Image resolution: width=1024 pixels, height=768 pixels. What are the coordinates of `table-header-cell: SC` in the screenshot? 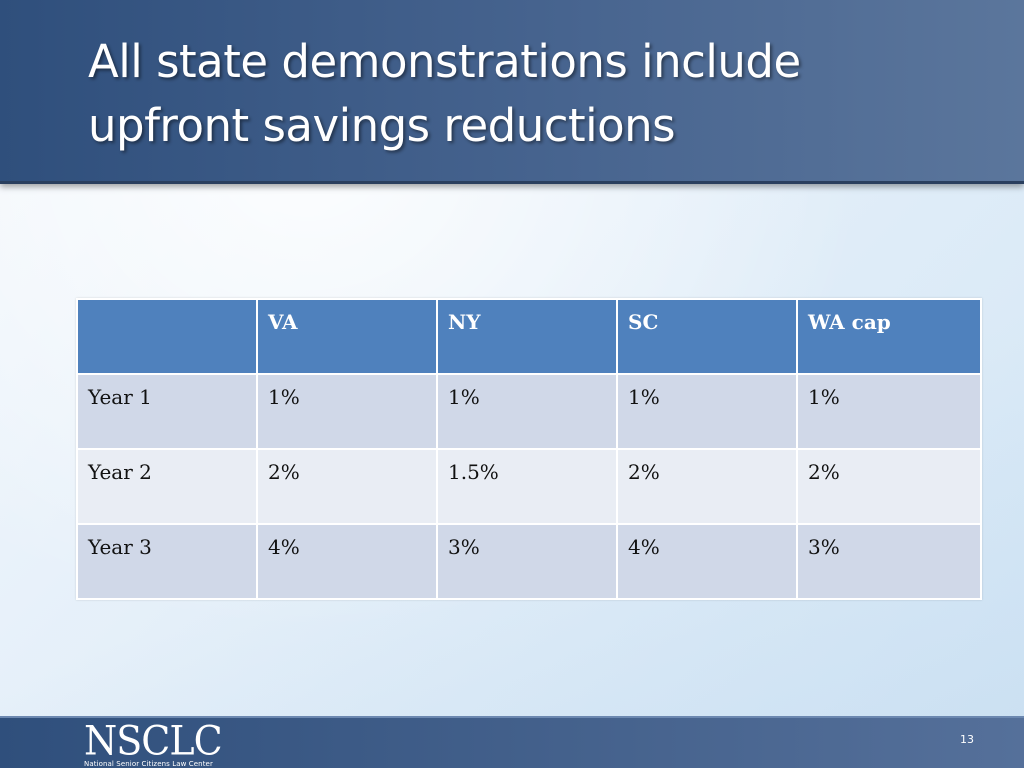 It's located at (707, 336).